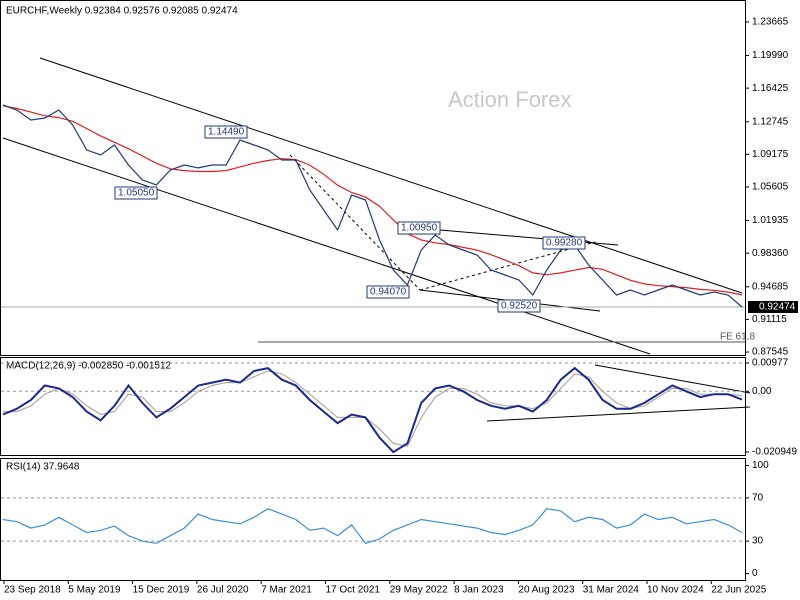 The image size is (800, 600). I want to click on y-tick-label: 0.94685, so click(770, 286).